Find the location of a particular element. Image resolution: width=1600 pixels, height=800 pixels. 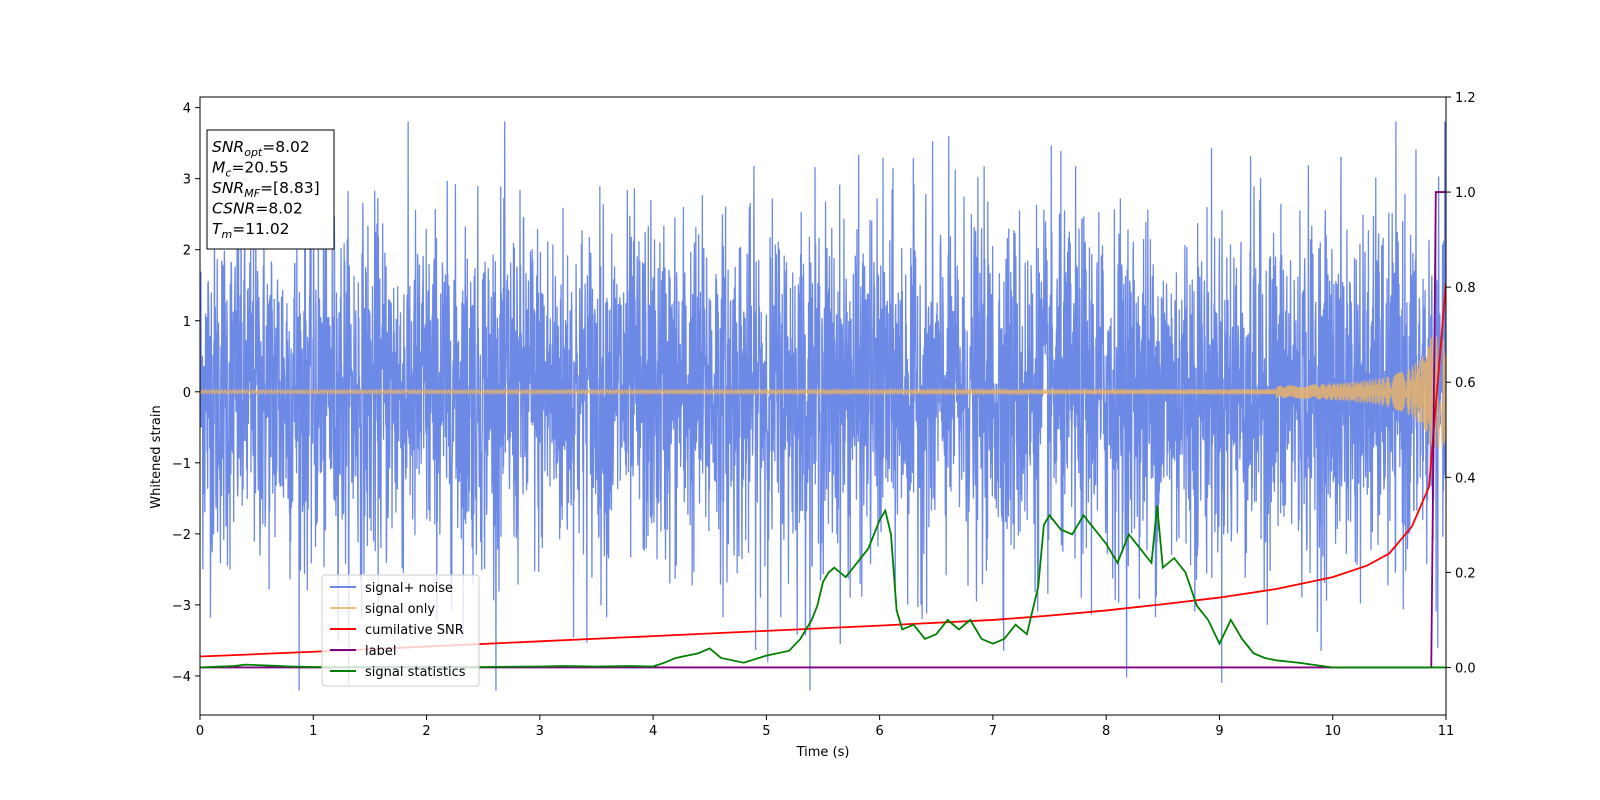

y-tick-label-right: 0.8 is located at coordinates (1465, 288).